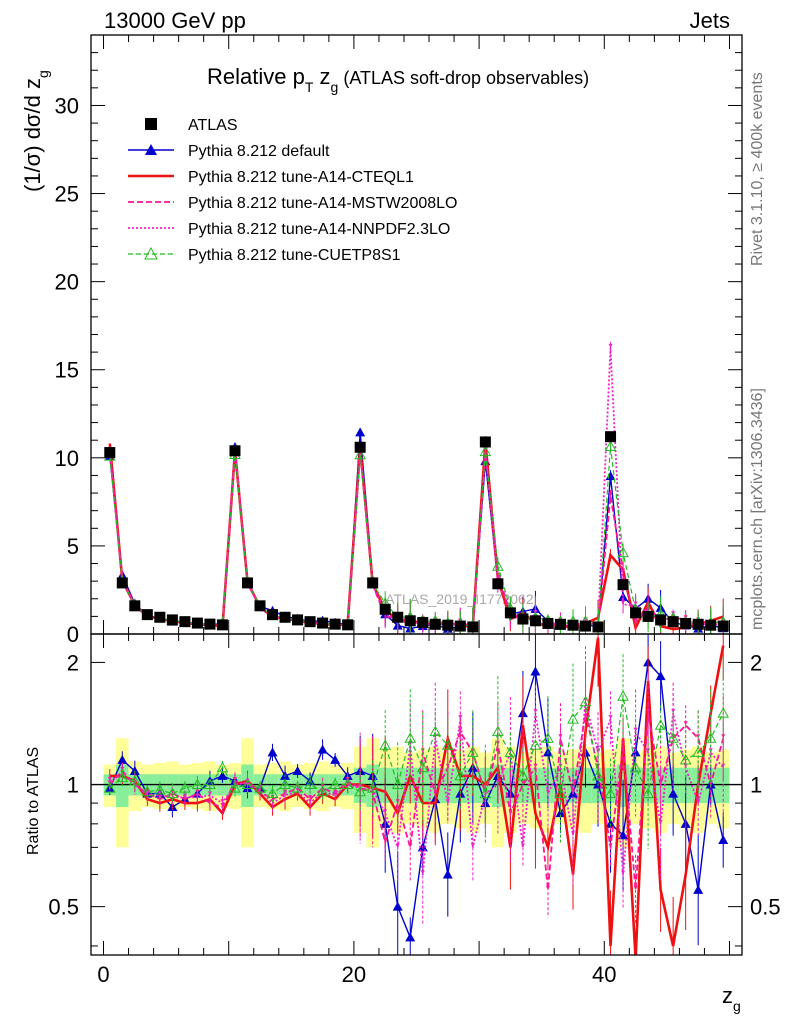  I want to click on legend-entry: Pythia 8.212 tune-A14-MSTW2008LO, so click(292, 203).